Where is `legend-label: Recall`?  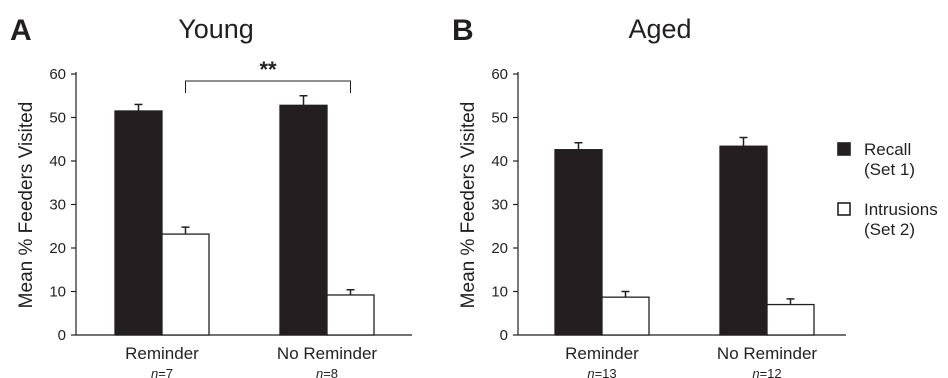 legend-label: Recall is located at coordinates (887, 149).